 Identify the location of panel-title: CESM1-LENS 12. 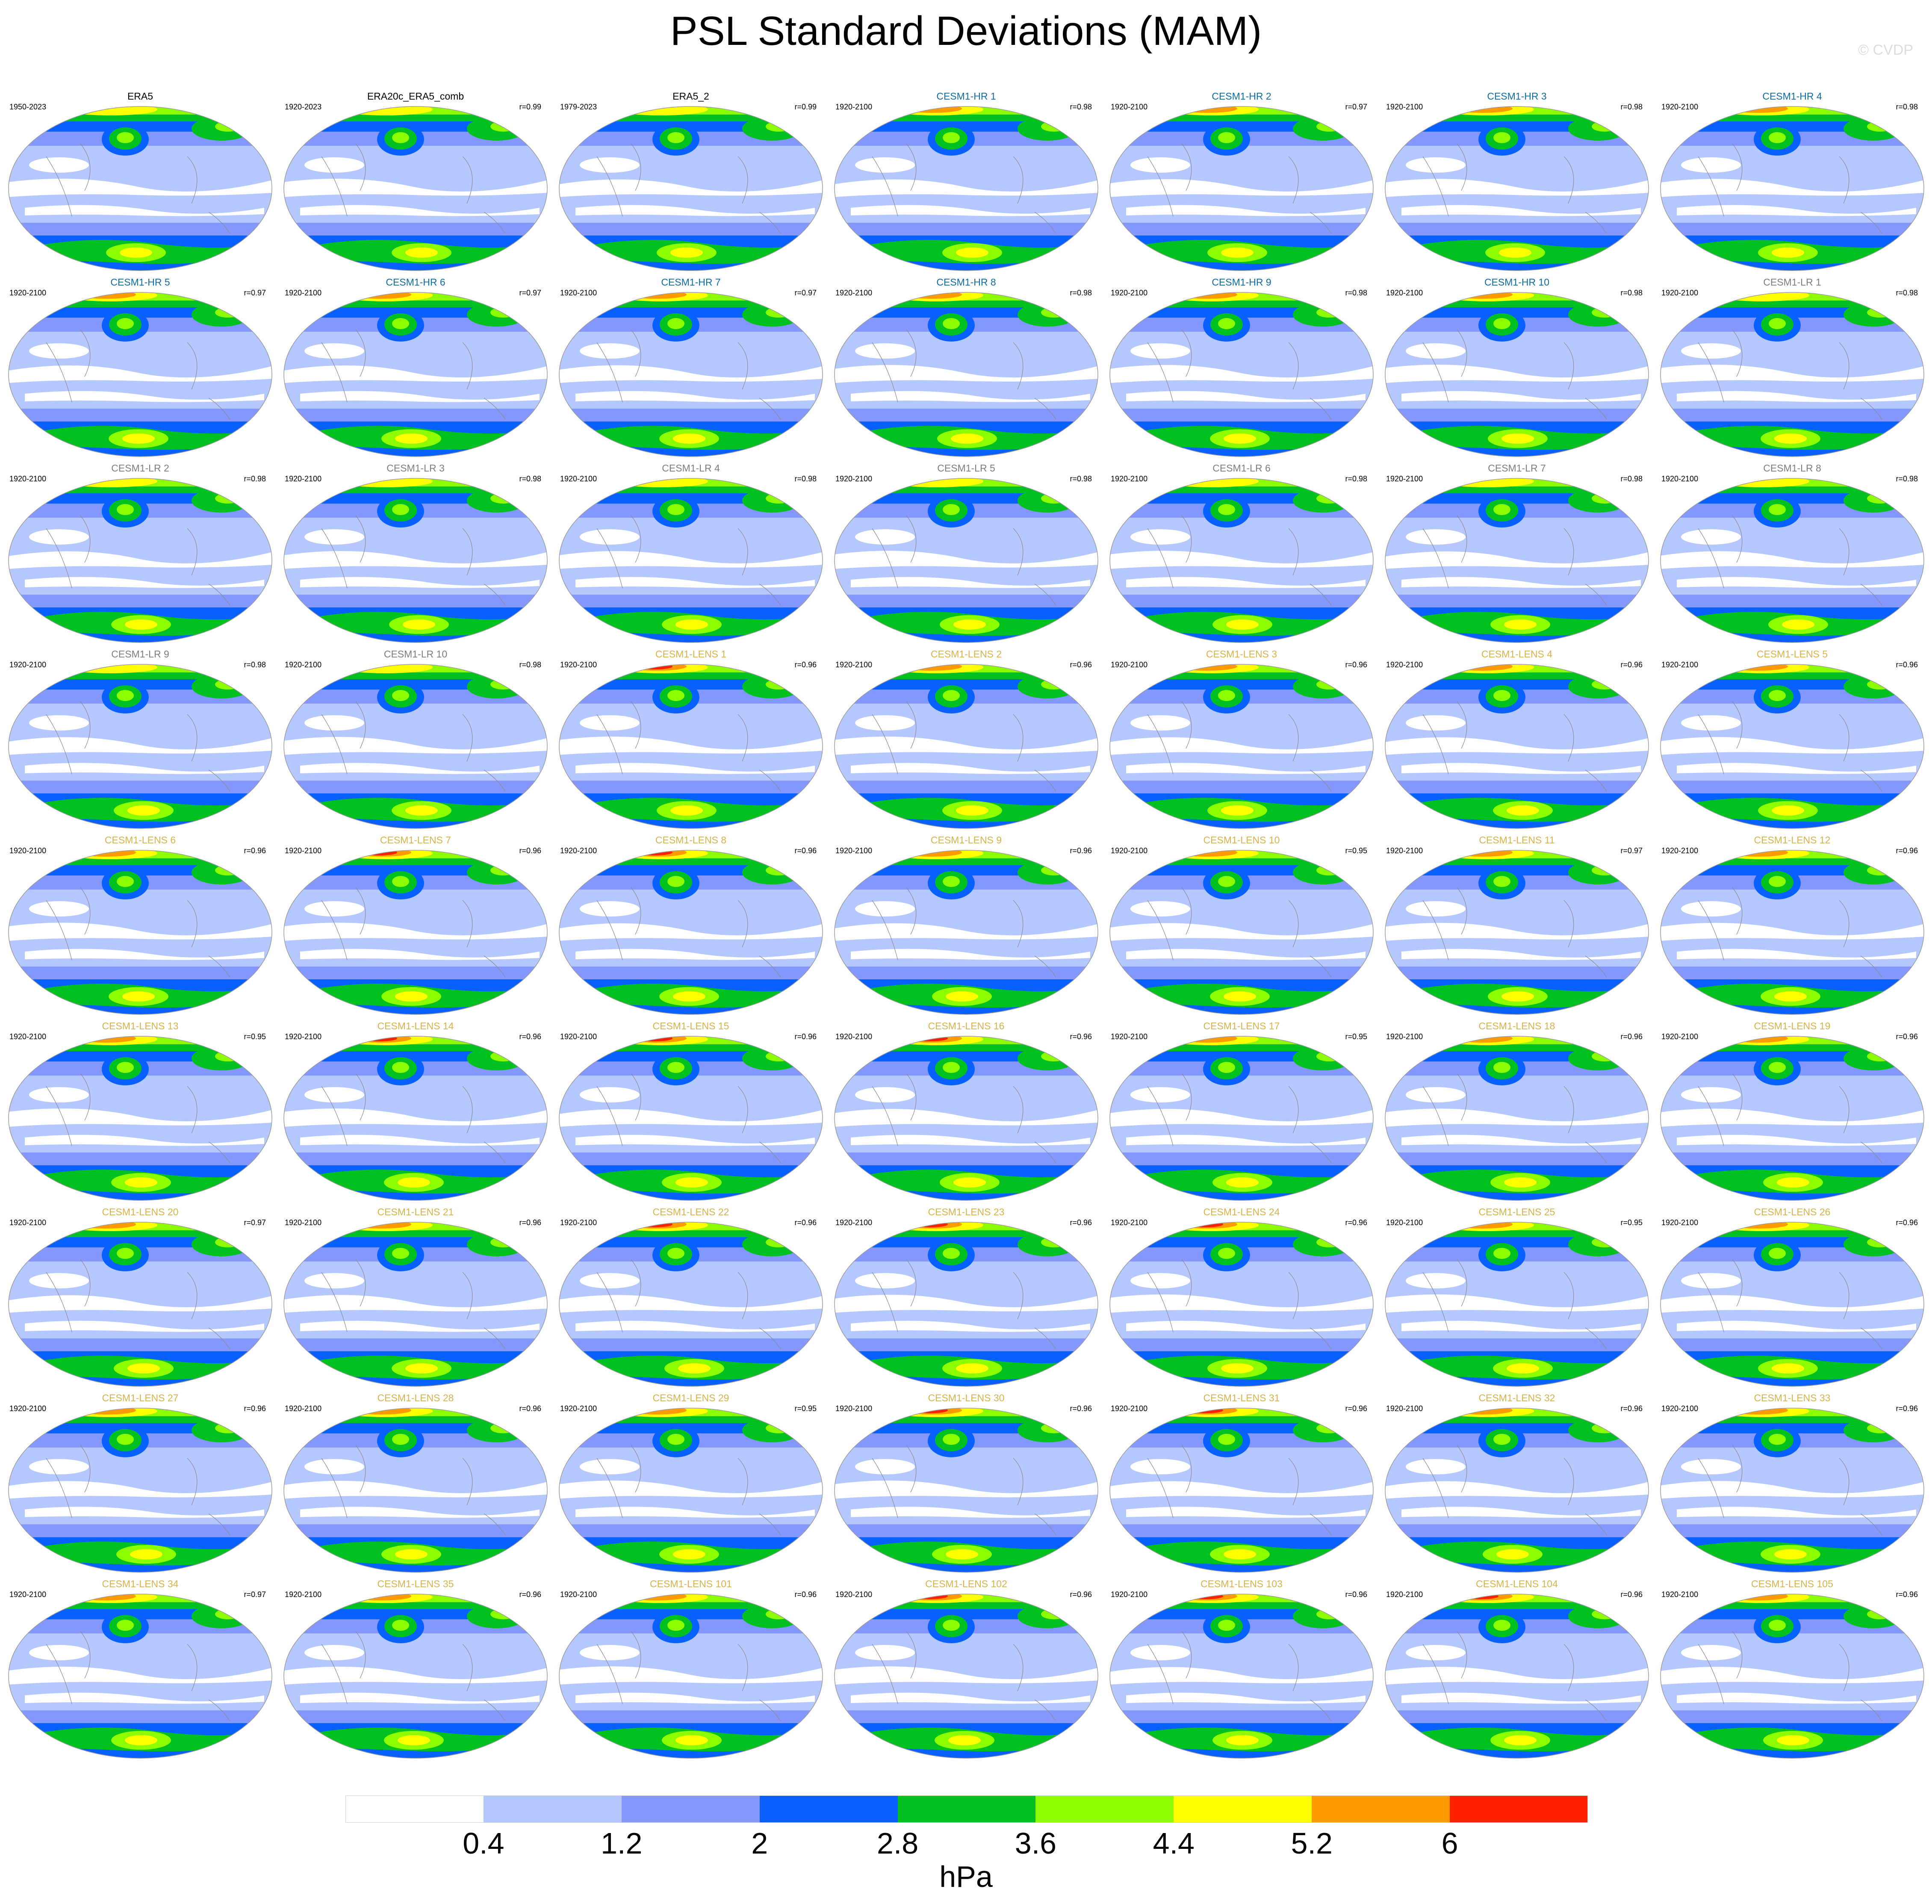
(1793, 840).